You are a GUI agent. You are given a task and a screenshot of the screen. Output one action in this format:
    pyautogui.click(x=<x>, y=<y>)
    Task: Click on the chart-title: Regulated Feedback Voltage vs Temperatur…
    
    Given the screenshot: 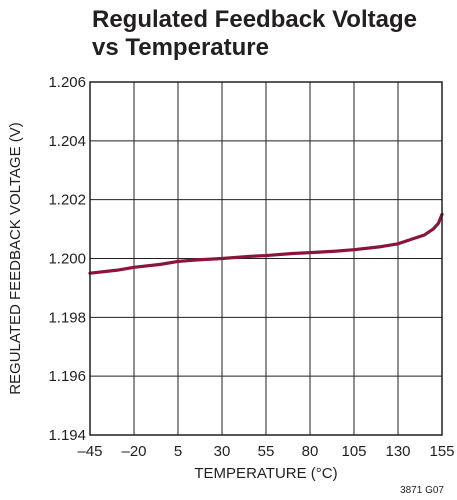 What is the action you would take?
    pyautogui.click(x=254, y=34)
    